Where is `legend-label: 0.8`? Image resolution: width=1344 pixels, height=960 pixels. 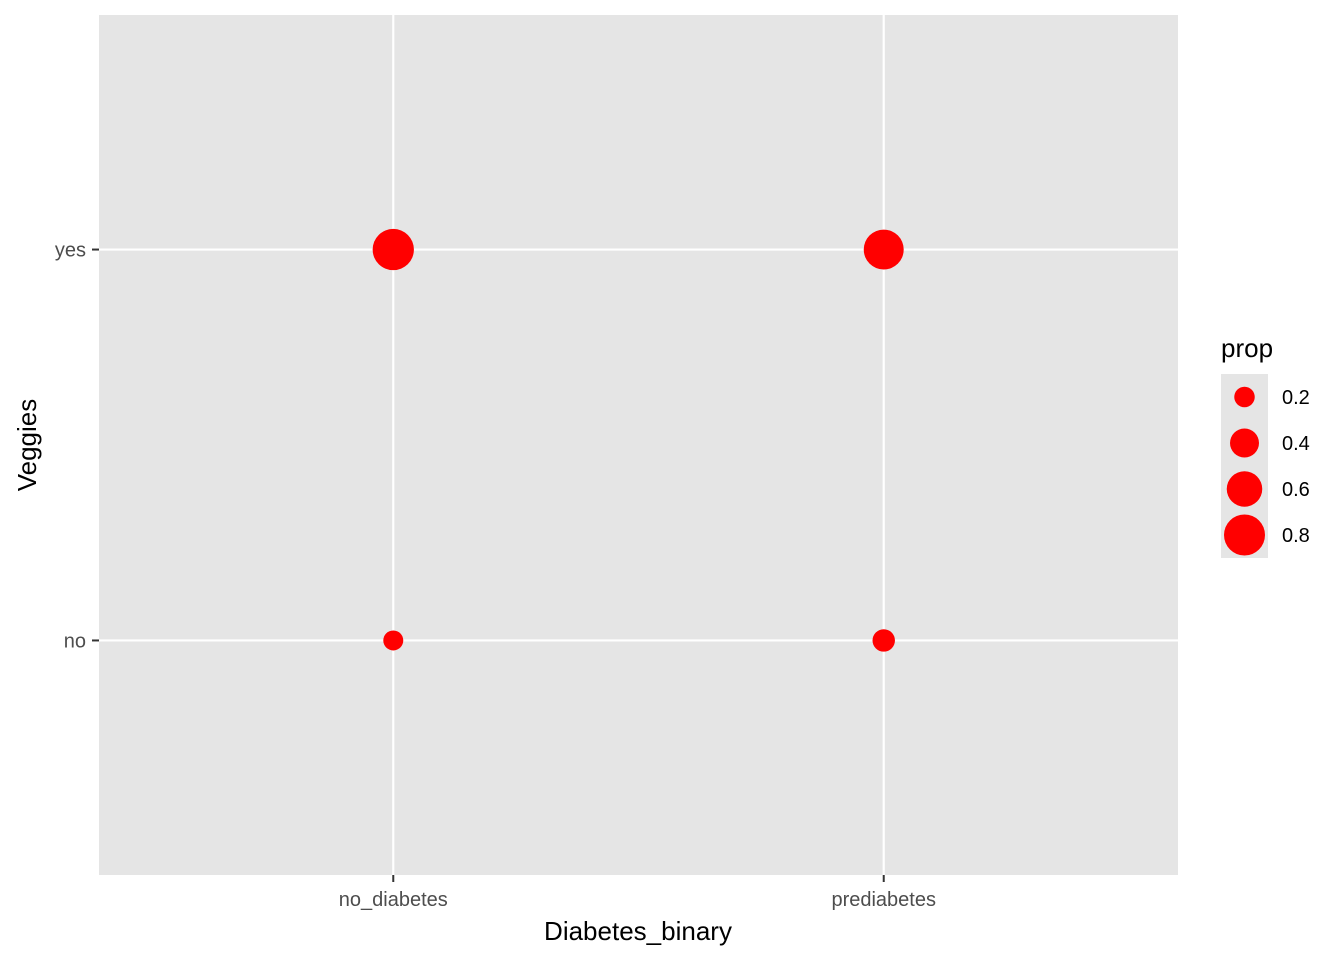
legend-label: 0.8 is located at coordinates (1296, 536).